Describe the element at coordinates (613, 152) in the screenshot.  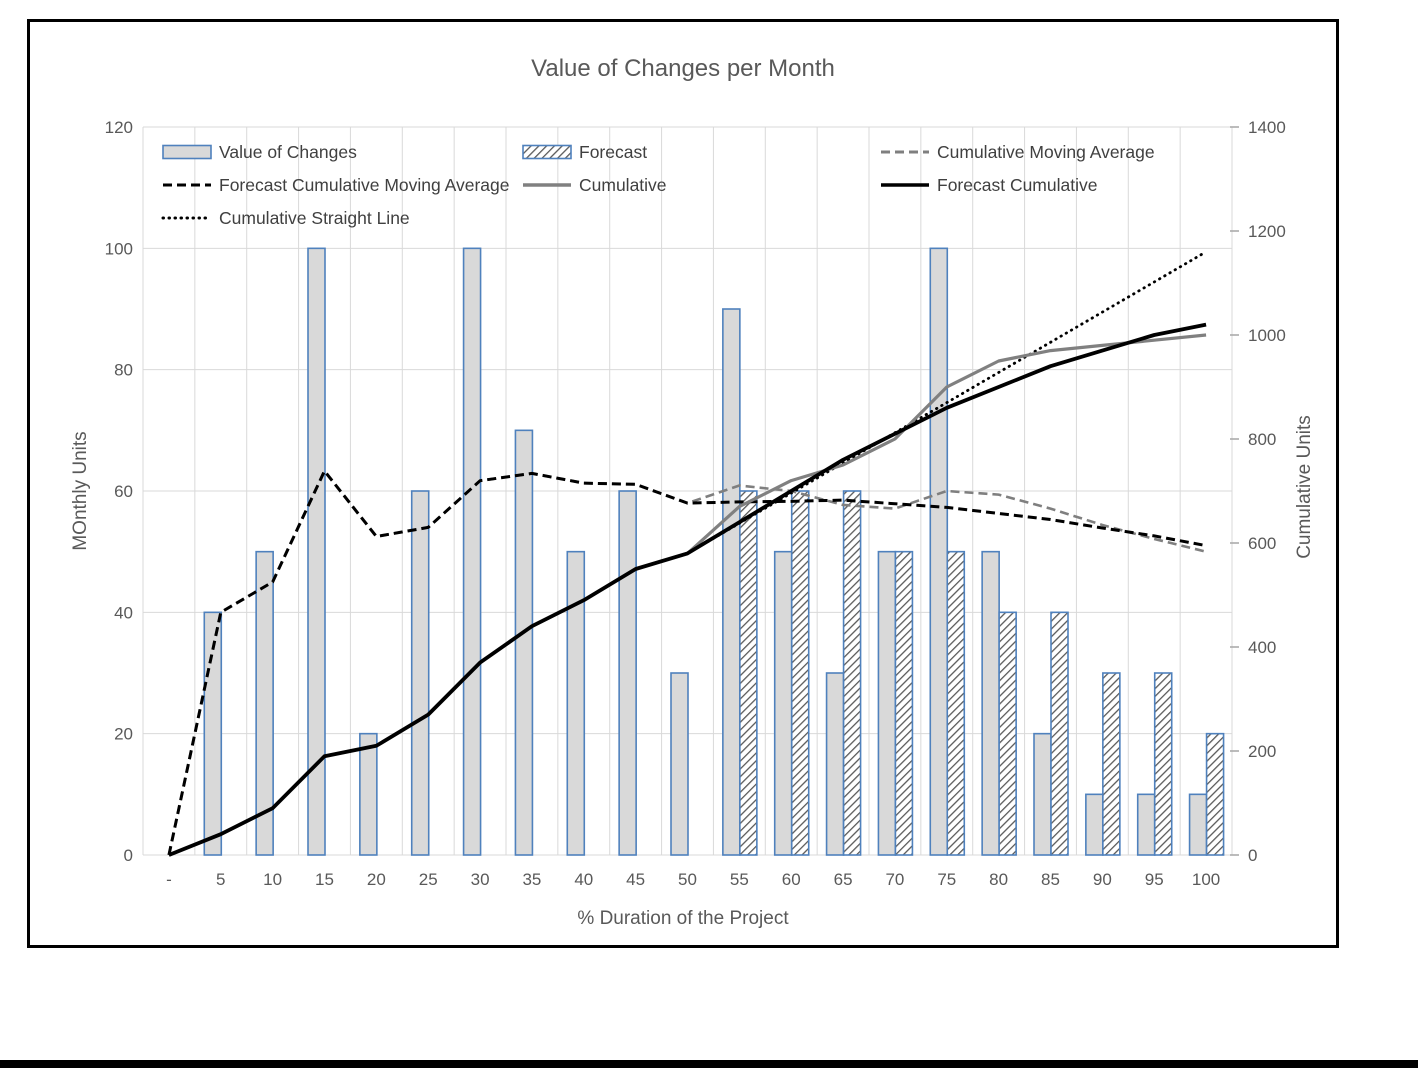
I see `legend-label: Forecast` at that location.